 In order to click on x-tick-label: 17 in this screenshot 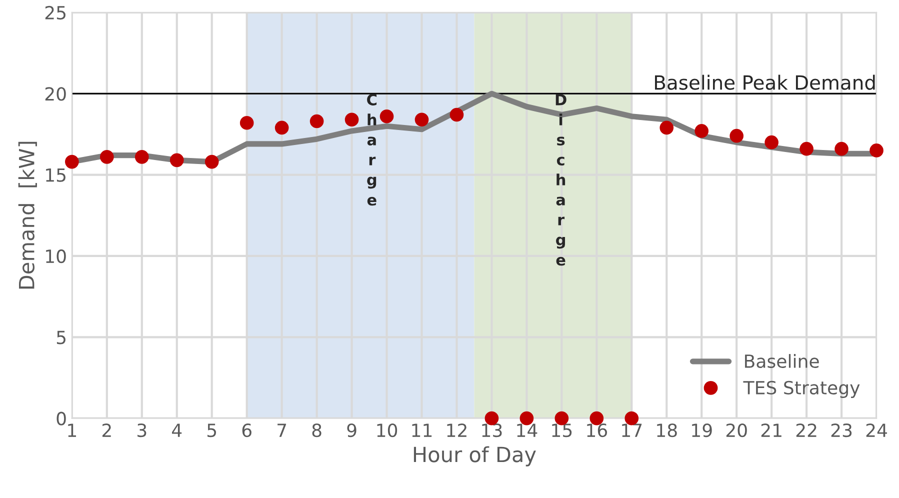, I will do `click(632, 430)`.